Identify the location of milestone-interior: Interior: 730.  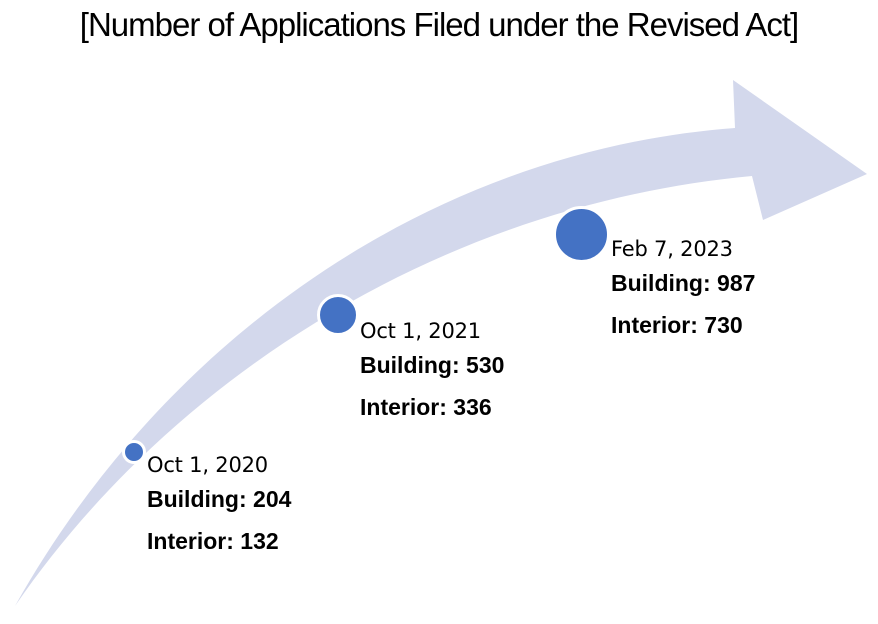
(677, 325).